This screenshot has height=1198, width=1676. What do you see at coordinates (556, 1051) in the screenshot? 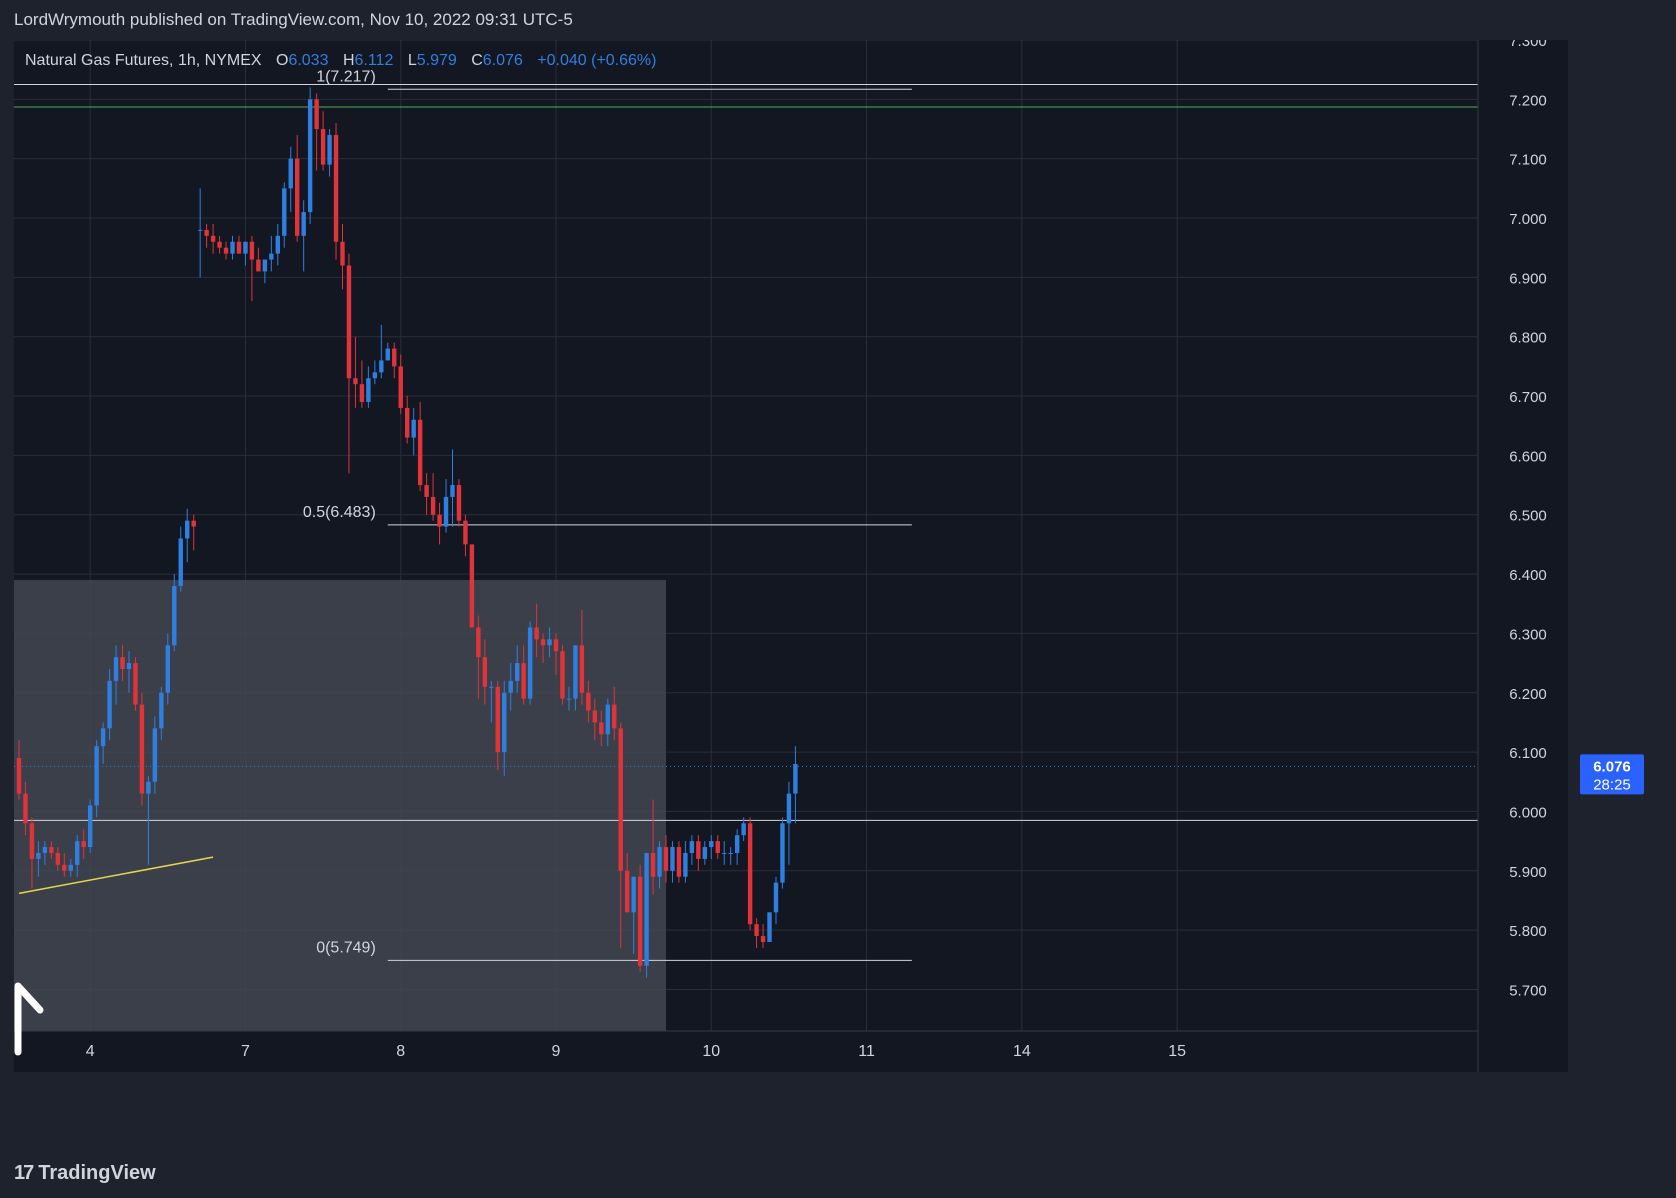
I see `x-tick-label: 9` at bounding box center [556, 1051].